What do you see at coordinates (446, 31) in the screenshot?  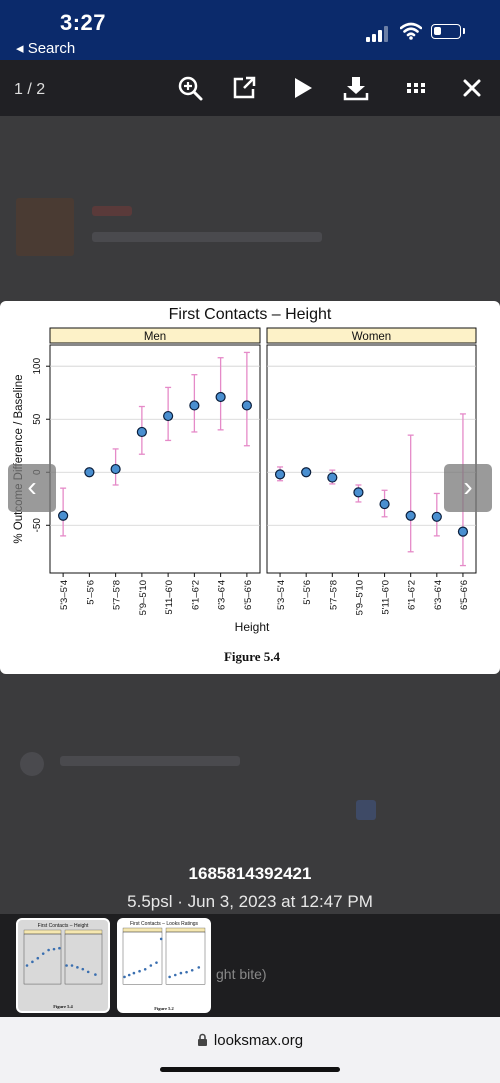 I see `battery-icon` at bounding box center [446, 31].